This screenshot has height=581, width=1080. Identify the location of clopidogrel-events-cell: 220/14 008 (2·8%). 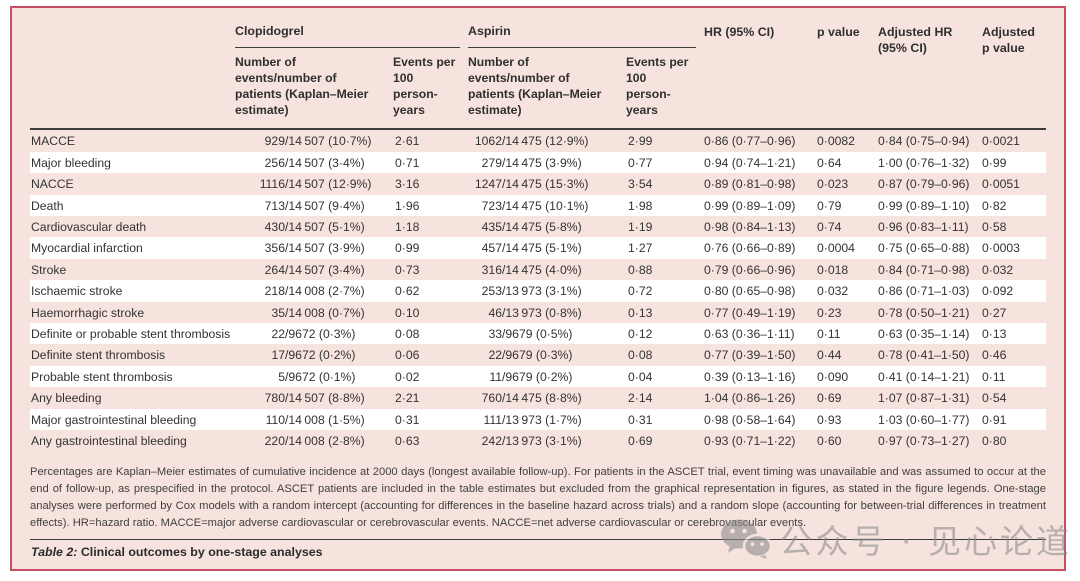
(314, 440).